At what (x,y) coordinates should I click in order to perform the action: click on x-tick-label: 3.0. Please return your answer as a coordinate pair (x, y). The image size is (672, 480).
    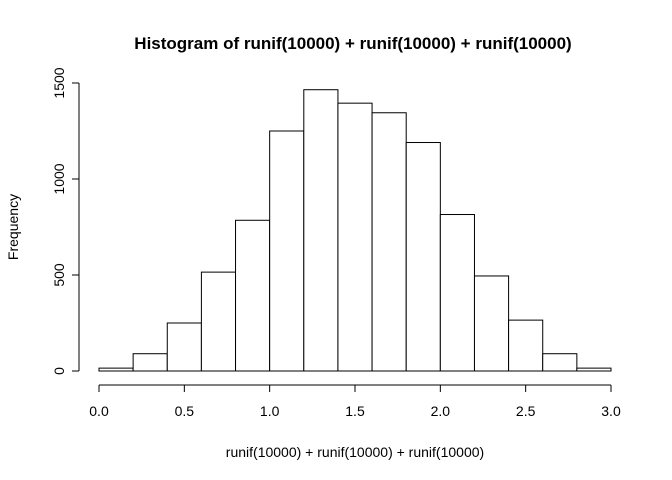
    Looking at the image, I should click on (611, 411).